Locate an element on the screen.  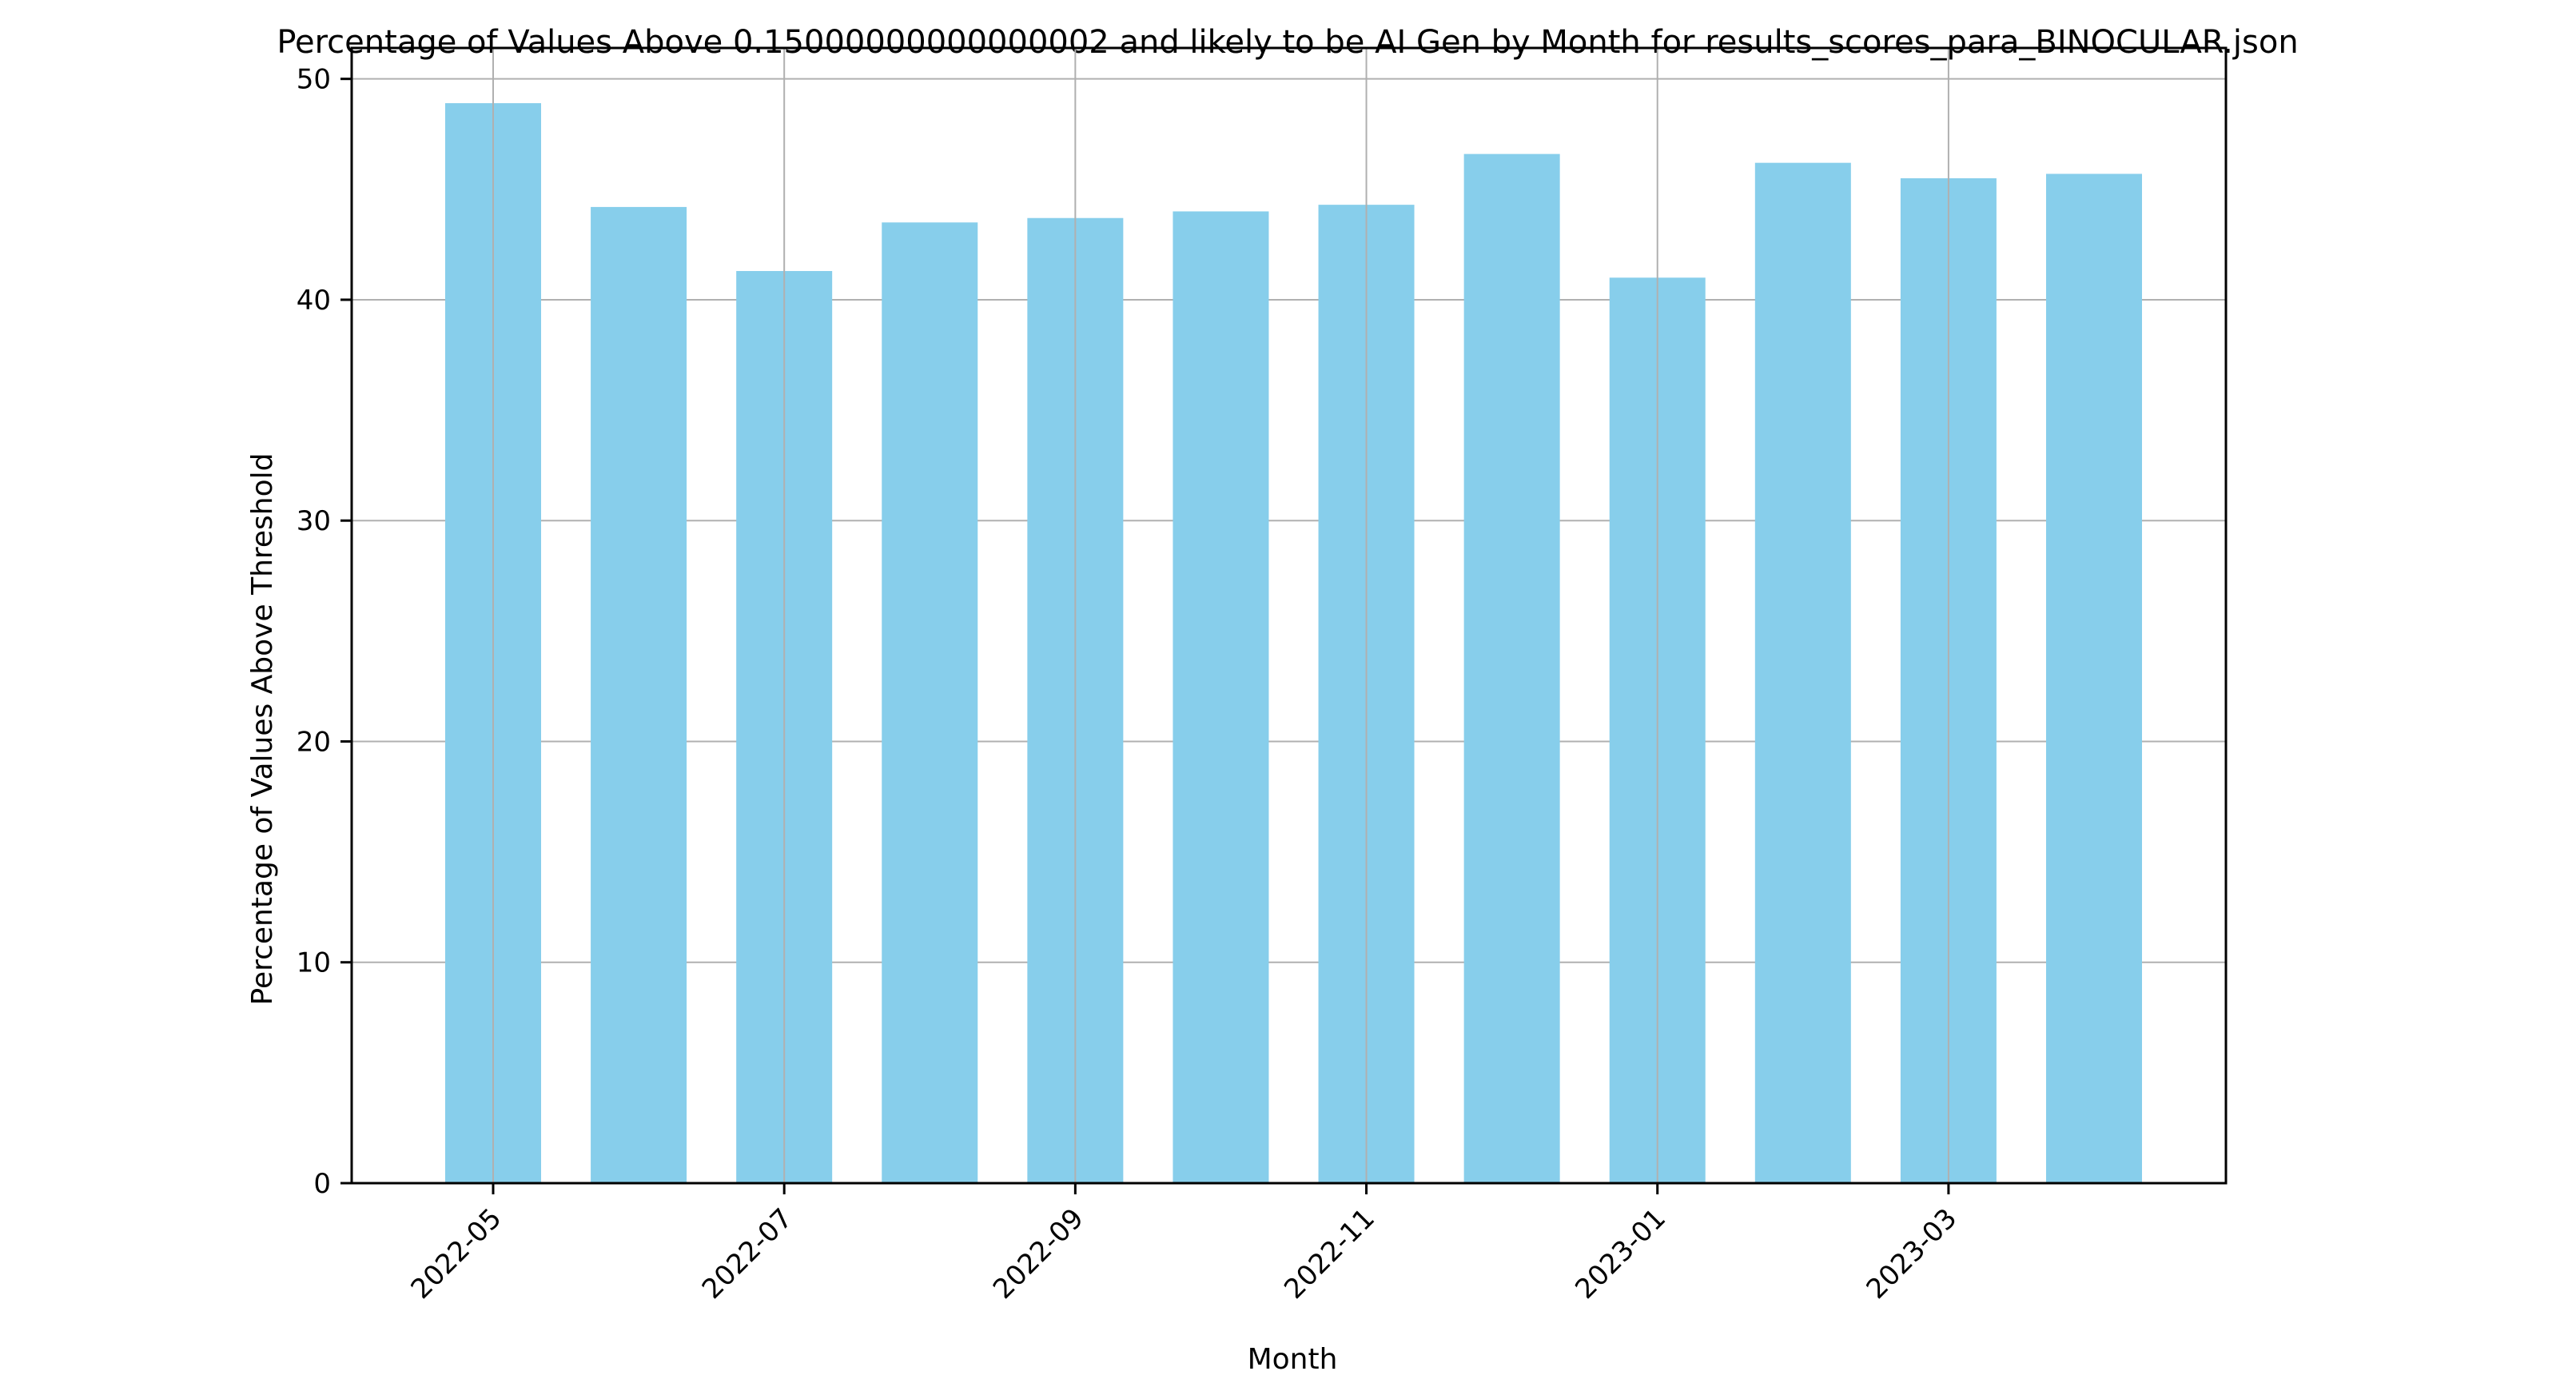
x-tick-label: 2022-11 is located at coordinates (1329, 1253).